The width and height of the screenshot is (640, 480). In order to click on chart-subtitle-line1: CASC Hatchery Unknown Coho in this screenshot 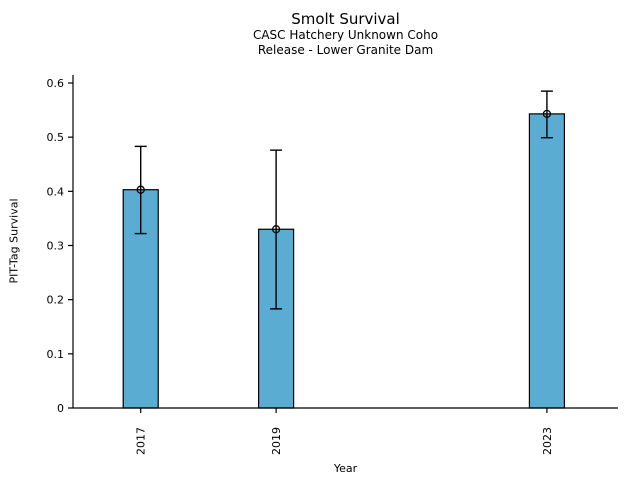, I will do `click(345, 35)`.